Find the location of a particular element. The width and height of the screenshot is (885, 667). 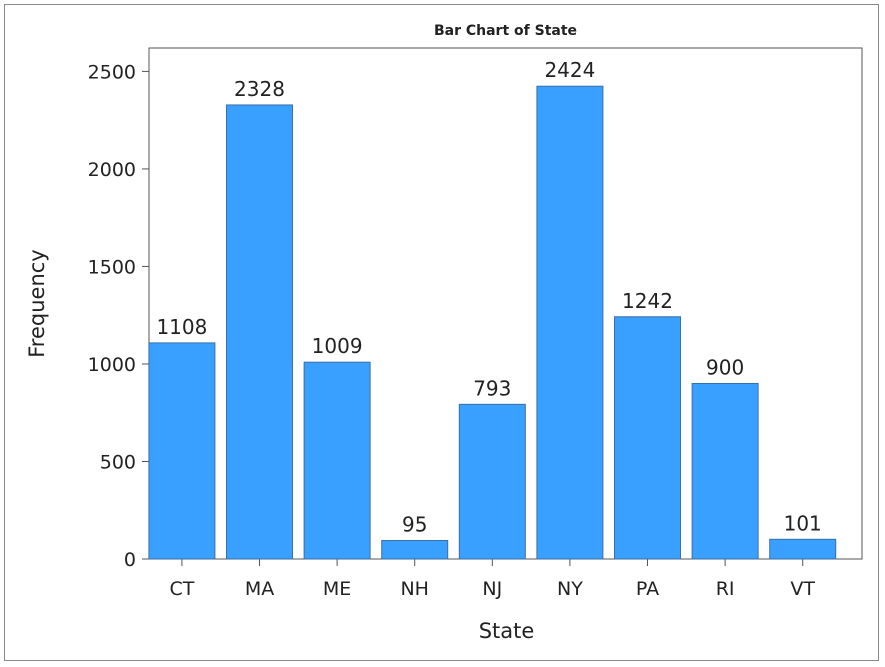

data-label-vt: 101 is located at coordinates (803, 523).